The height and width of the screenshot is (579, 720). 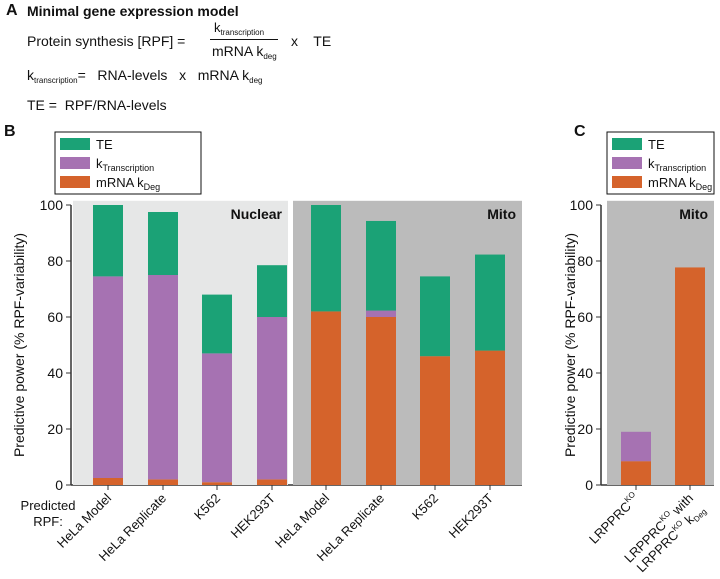 I want to click on x-prefix-line1: Predicted, so click(x=48, y=505).